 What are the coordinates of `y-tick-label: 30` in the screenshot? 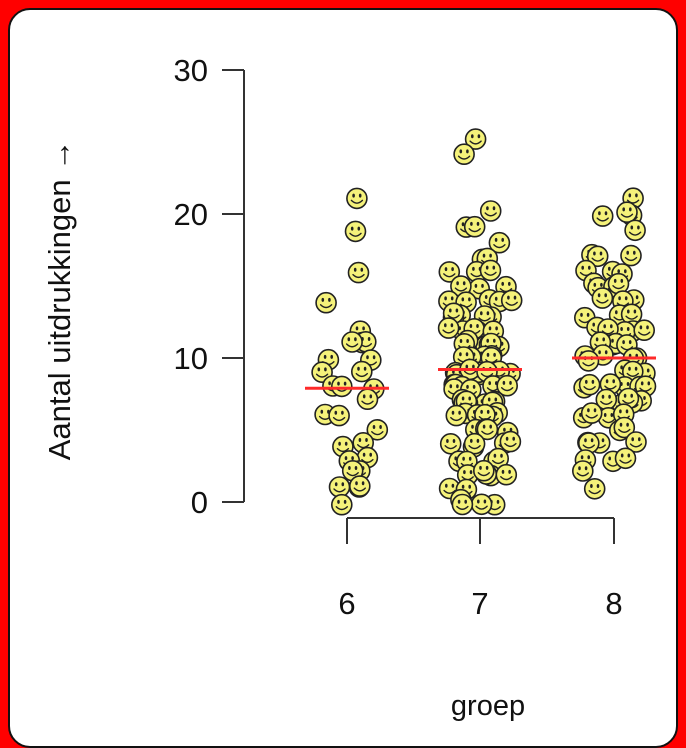 It's located at (191, 70).